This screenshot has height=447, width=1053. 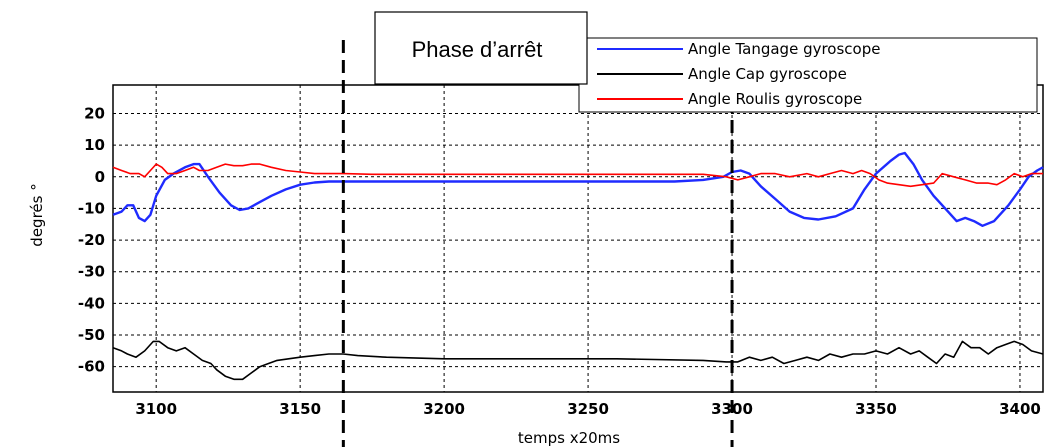 I want to click on x-tick-label: 3350, so click(x=876, y=409).